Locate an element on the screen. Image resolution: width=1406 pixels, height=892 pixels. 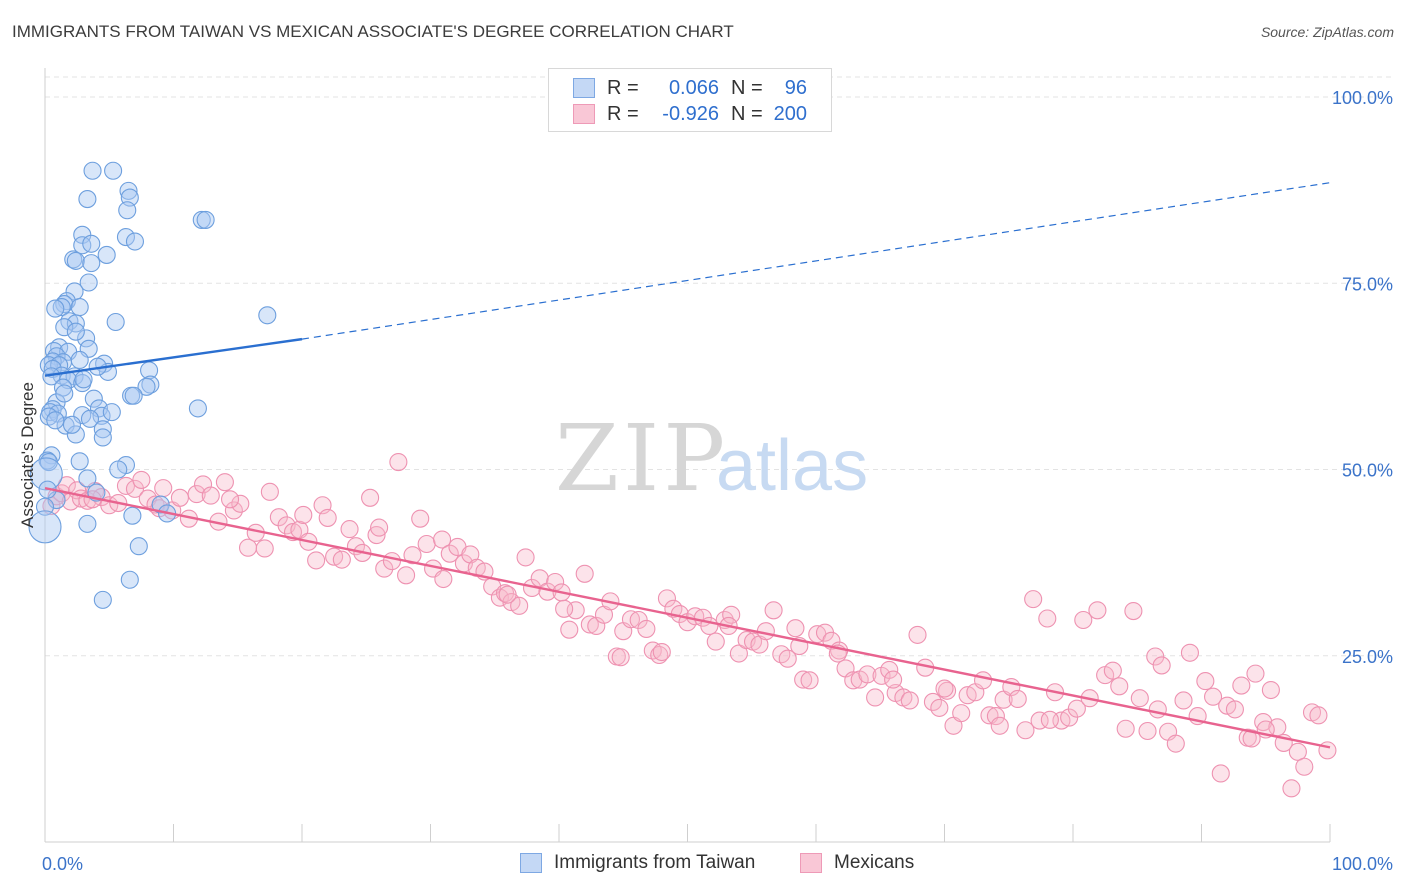
taiwan-points is located at coordinates (152, 385).